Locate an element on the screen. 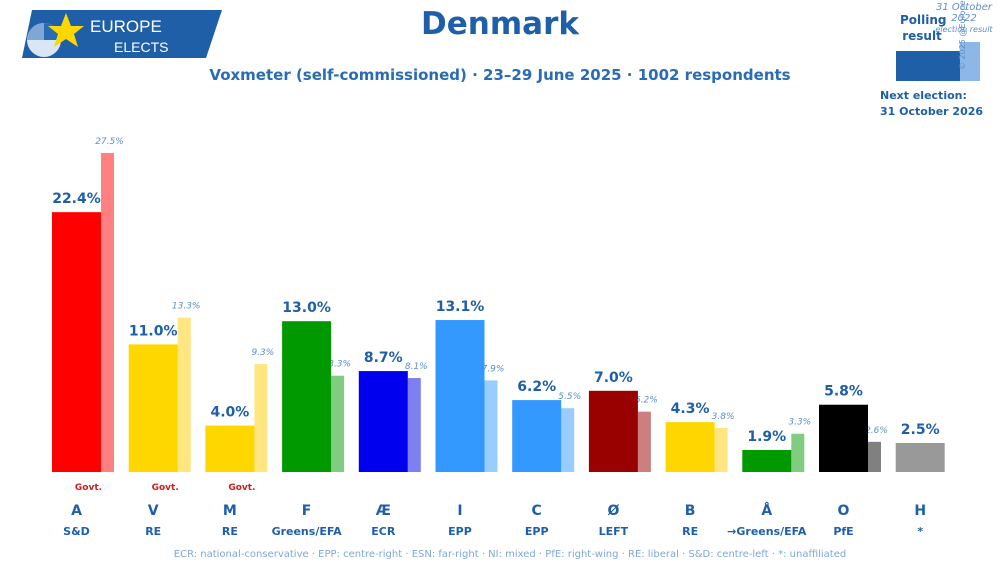 The image size is (1000, 576). poll-bar-C is located at coordinates (537, 436).